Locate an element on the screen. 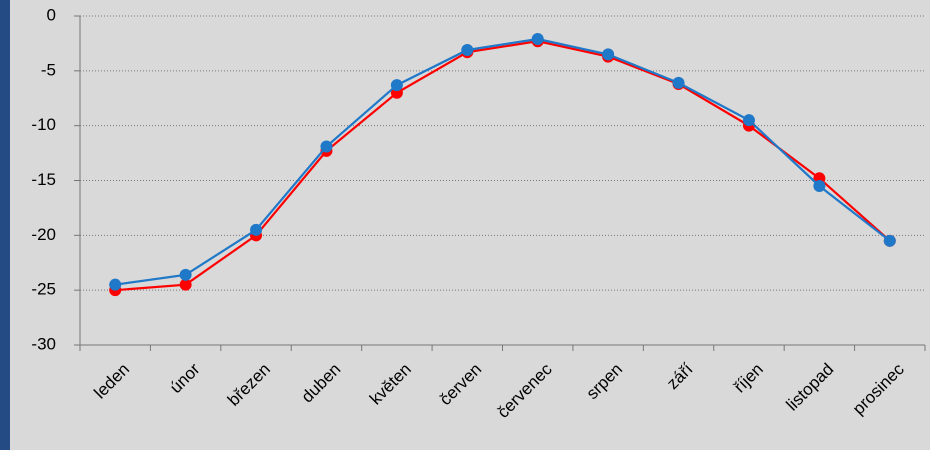 This screenshot has height=450, width=930. y-tick-label: -10 is located at coordinates (43, 124).